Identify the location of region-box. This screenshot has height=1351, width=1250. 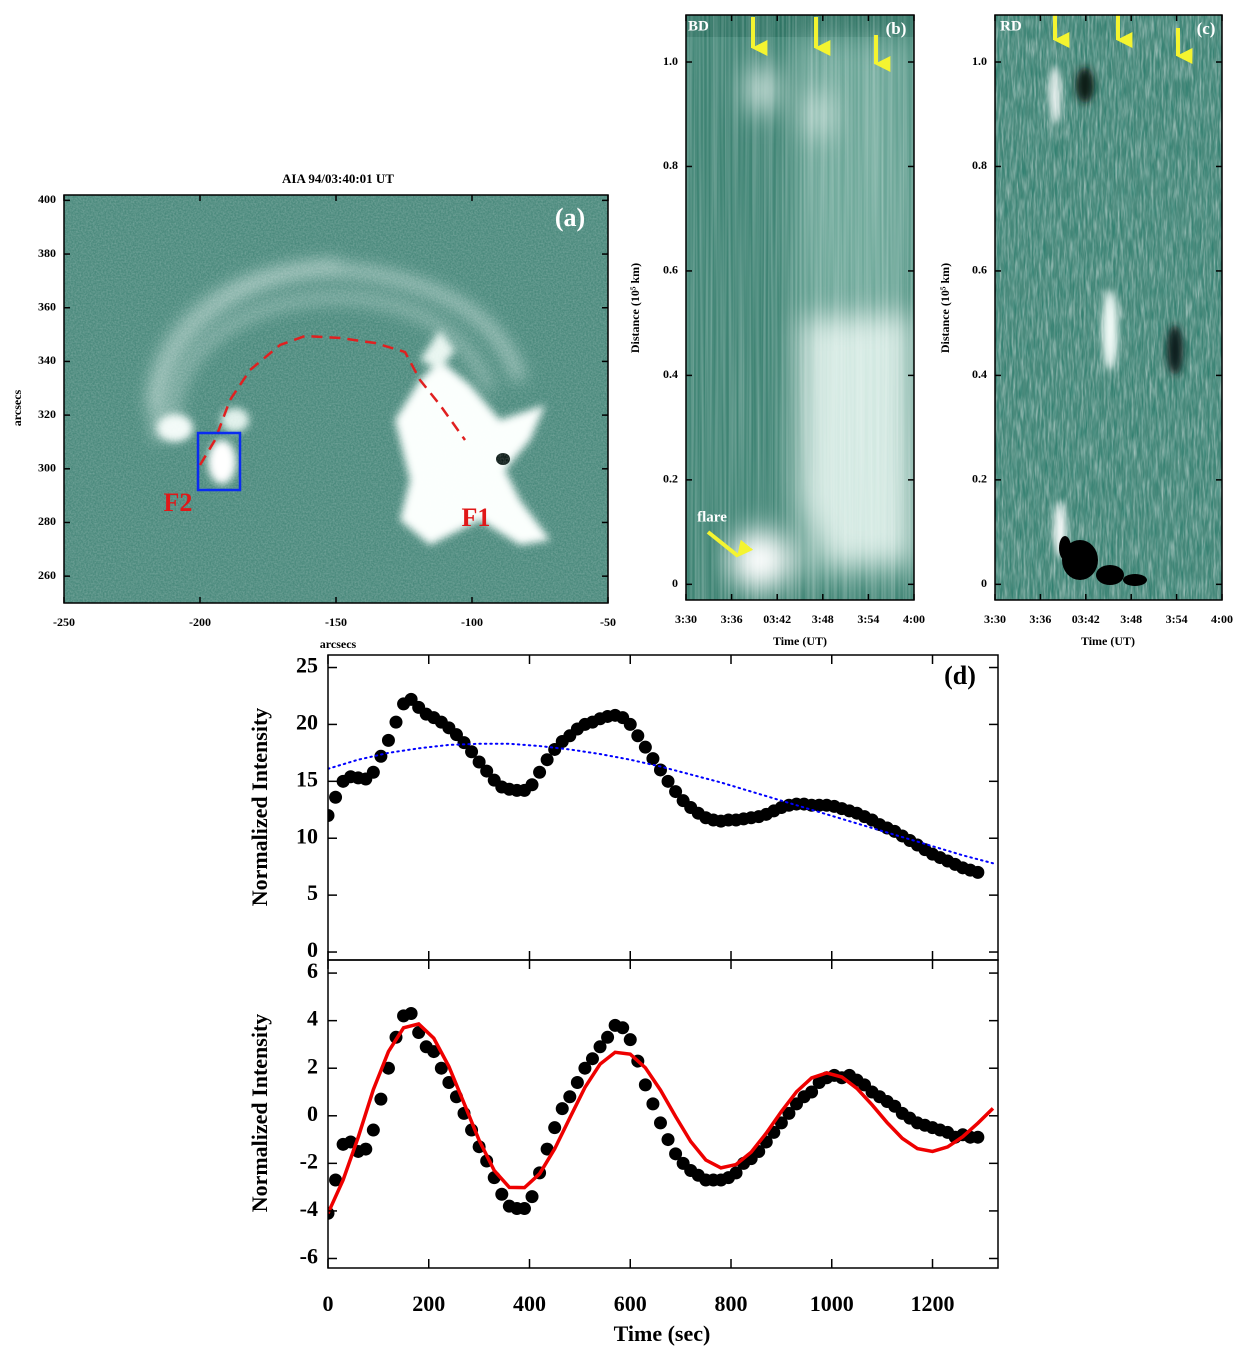
(219, 461).